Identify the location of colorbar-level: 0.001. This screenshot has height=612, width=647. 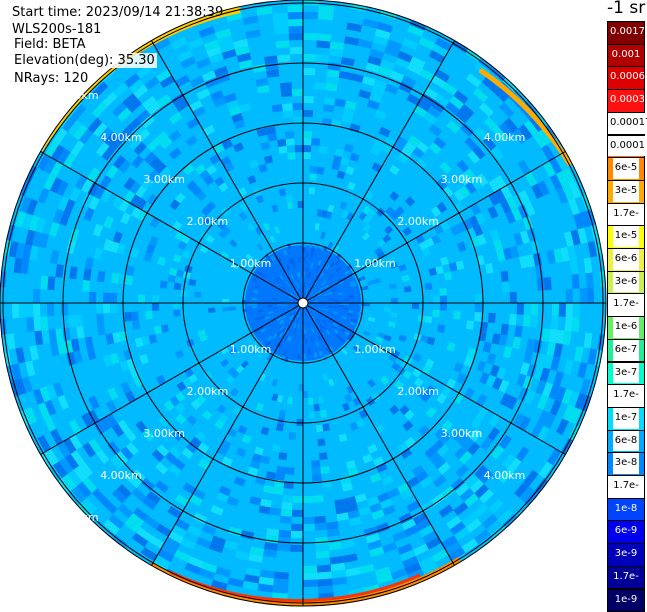
(626, 56).